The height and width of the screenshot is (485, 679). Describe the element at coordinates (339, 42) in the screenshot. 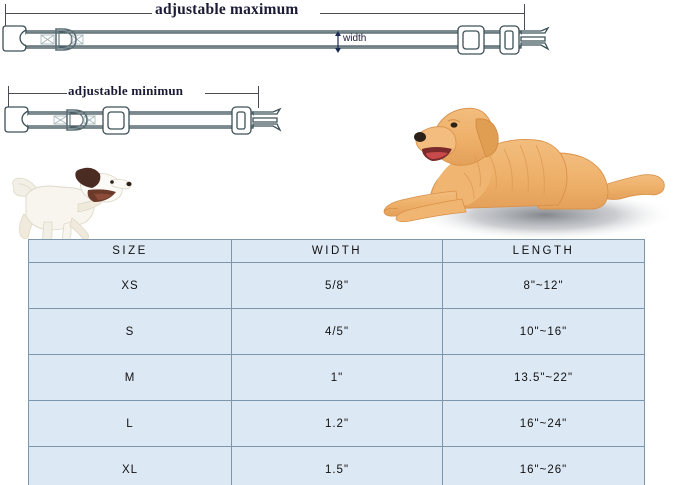

I see `width-dimension-arrow` at that location.